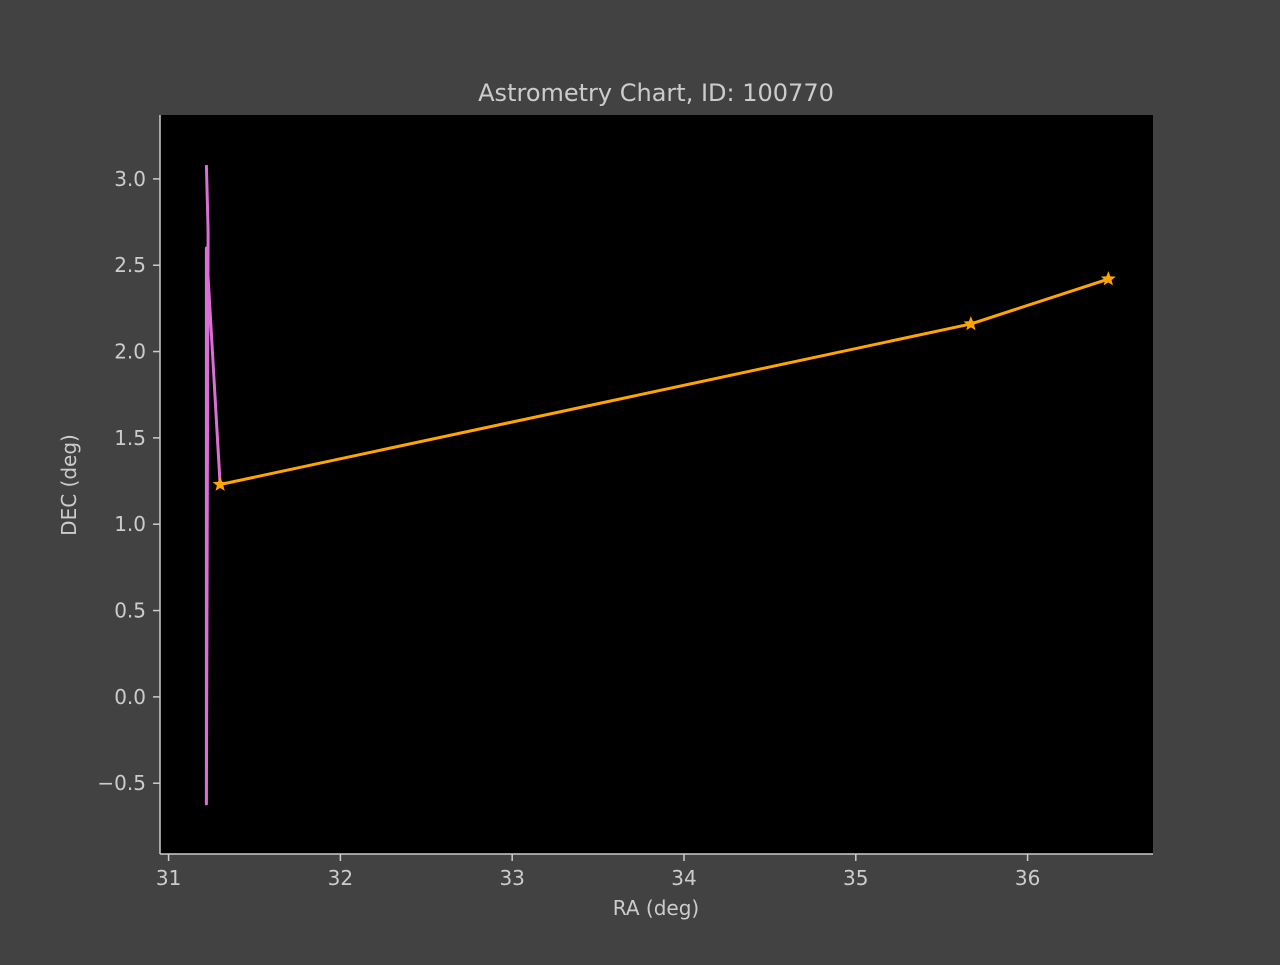  What do you see at coordinates (656, 908) in the screenshot?
I see `x-axis-label: RA (deg)` at bounding box center [656, 908].